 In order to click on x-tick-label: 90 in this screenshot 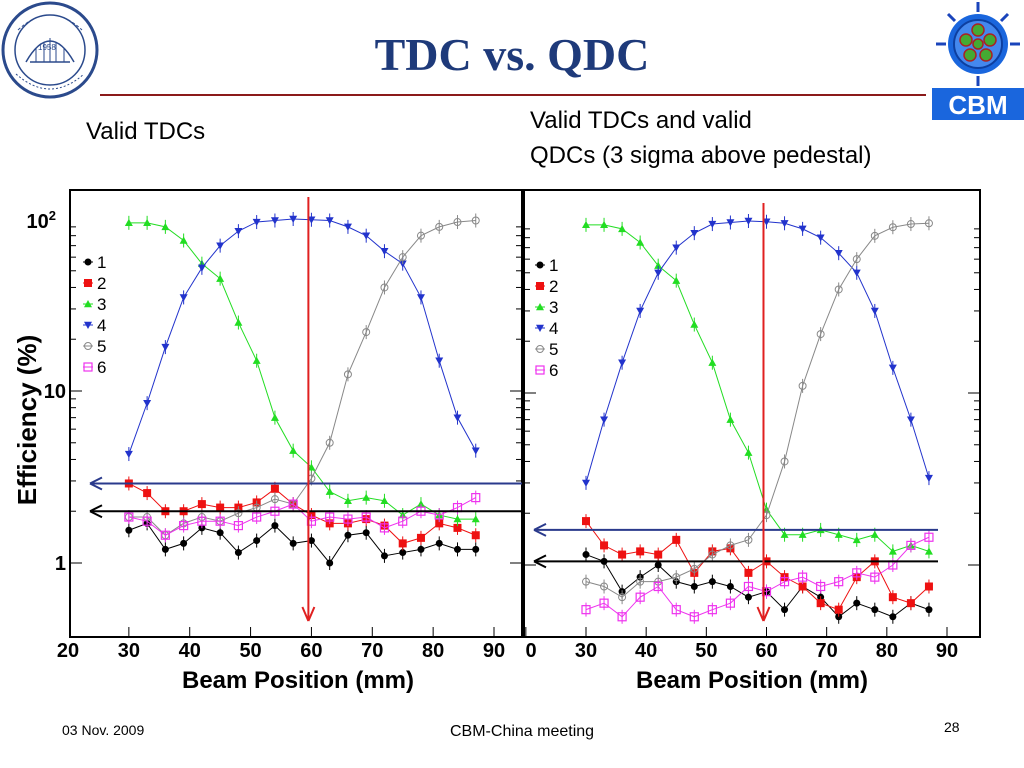, I will do `click(947, 651)`.